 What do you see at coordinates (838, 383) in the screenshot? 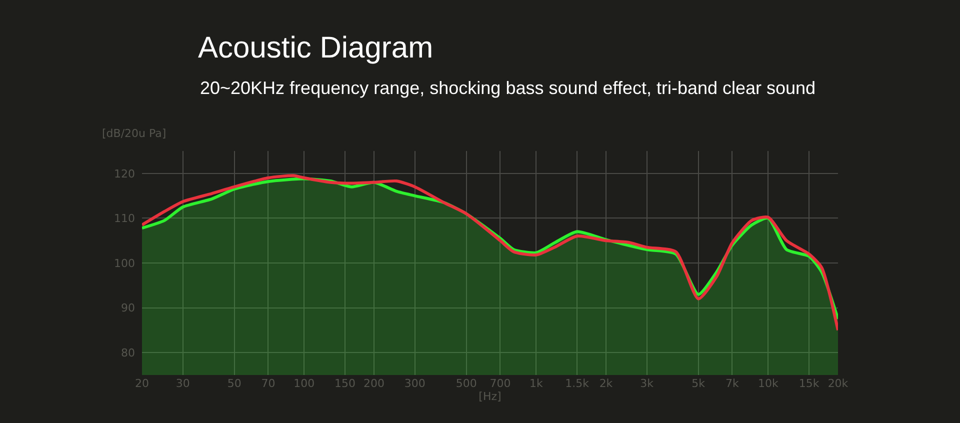
I see `x-tick-label: 20k` at bounding box center [838, 383].